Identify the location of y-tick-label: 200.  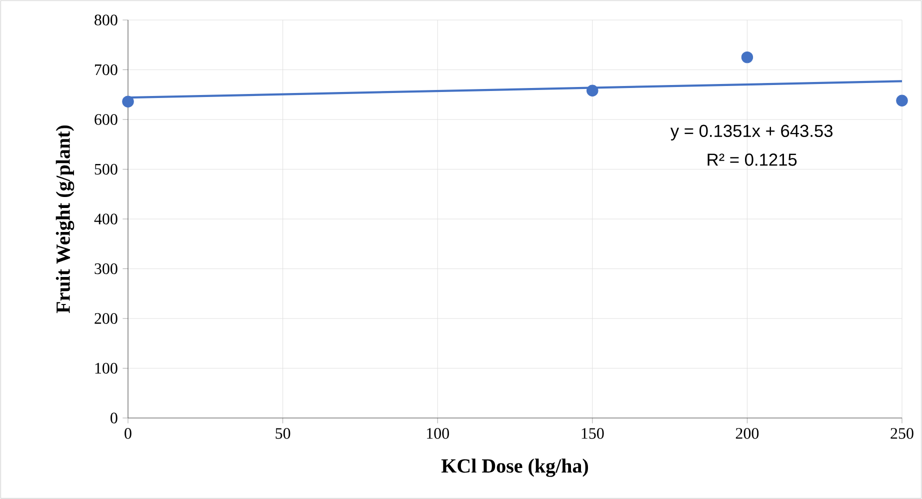
(106, 318).